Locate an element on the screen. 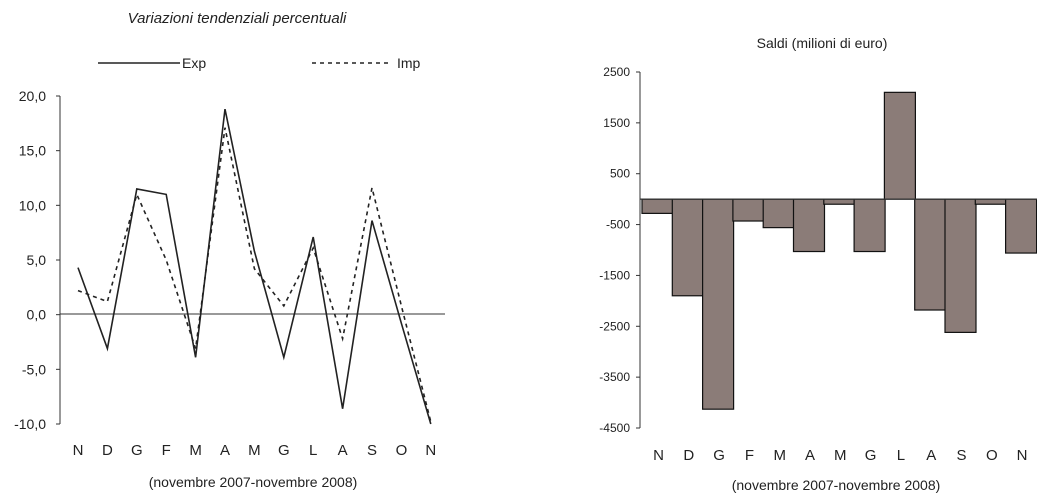 Image resolution: width=1037 pixels, height=494 pixels. y-ticks: 20,0 15,0 10,0 5,0 0,0 -5,0 -10,0 is located at coordinates (30, 260).